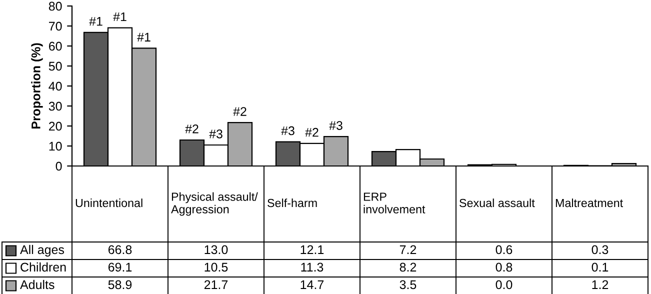  I want to click on data-label: 8.2, so click(408, 267).